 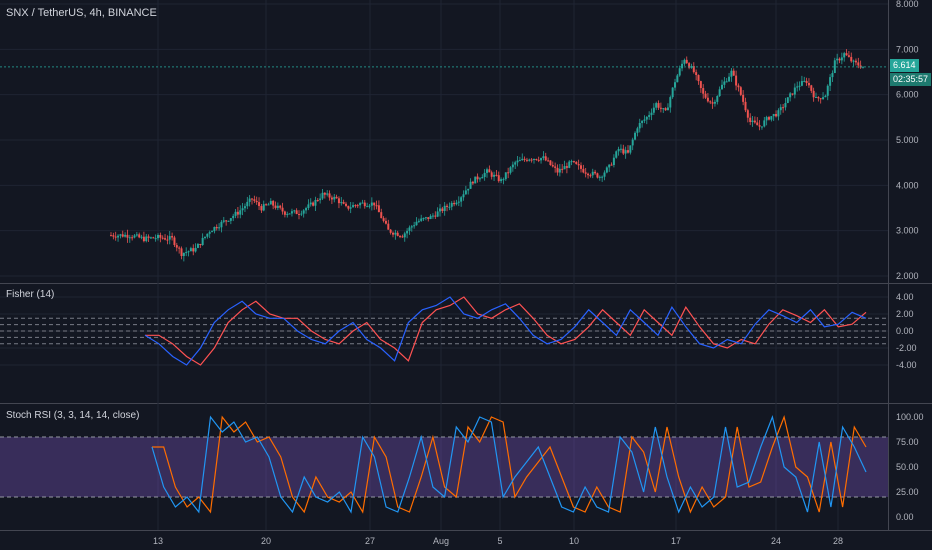 What do you see at coordinates (499, 541) in the screenshot?
I see `time-axis-label: 5` at bounding box center [499, 541].